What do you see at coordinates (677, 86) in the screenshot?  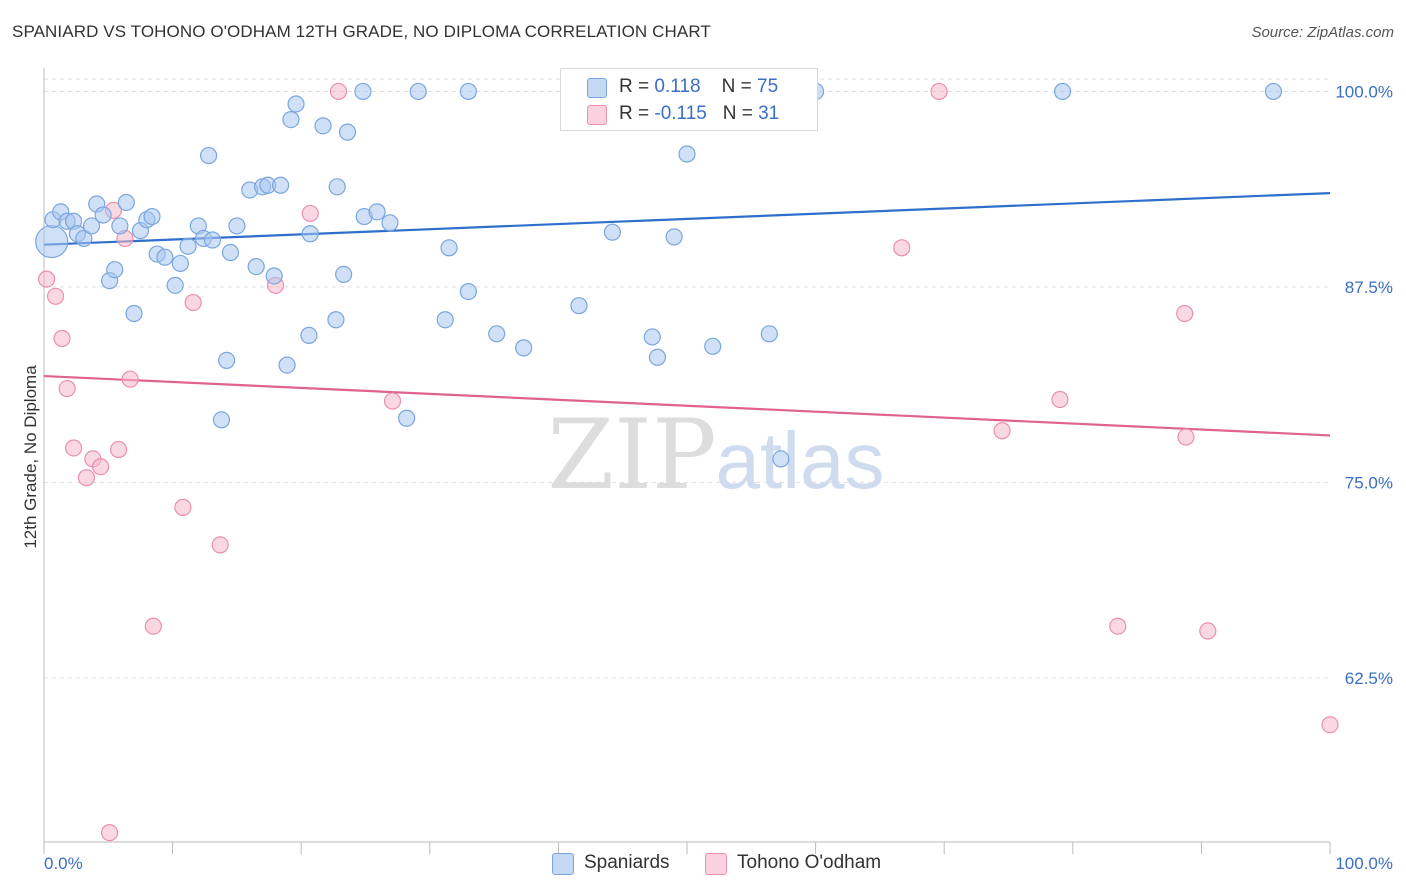 I see `legend-r-value: 0.118` at bounding box center [677, 86].